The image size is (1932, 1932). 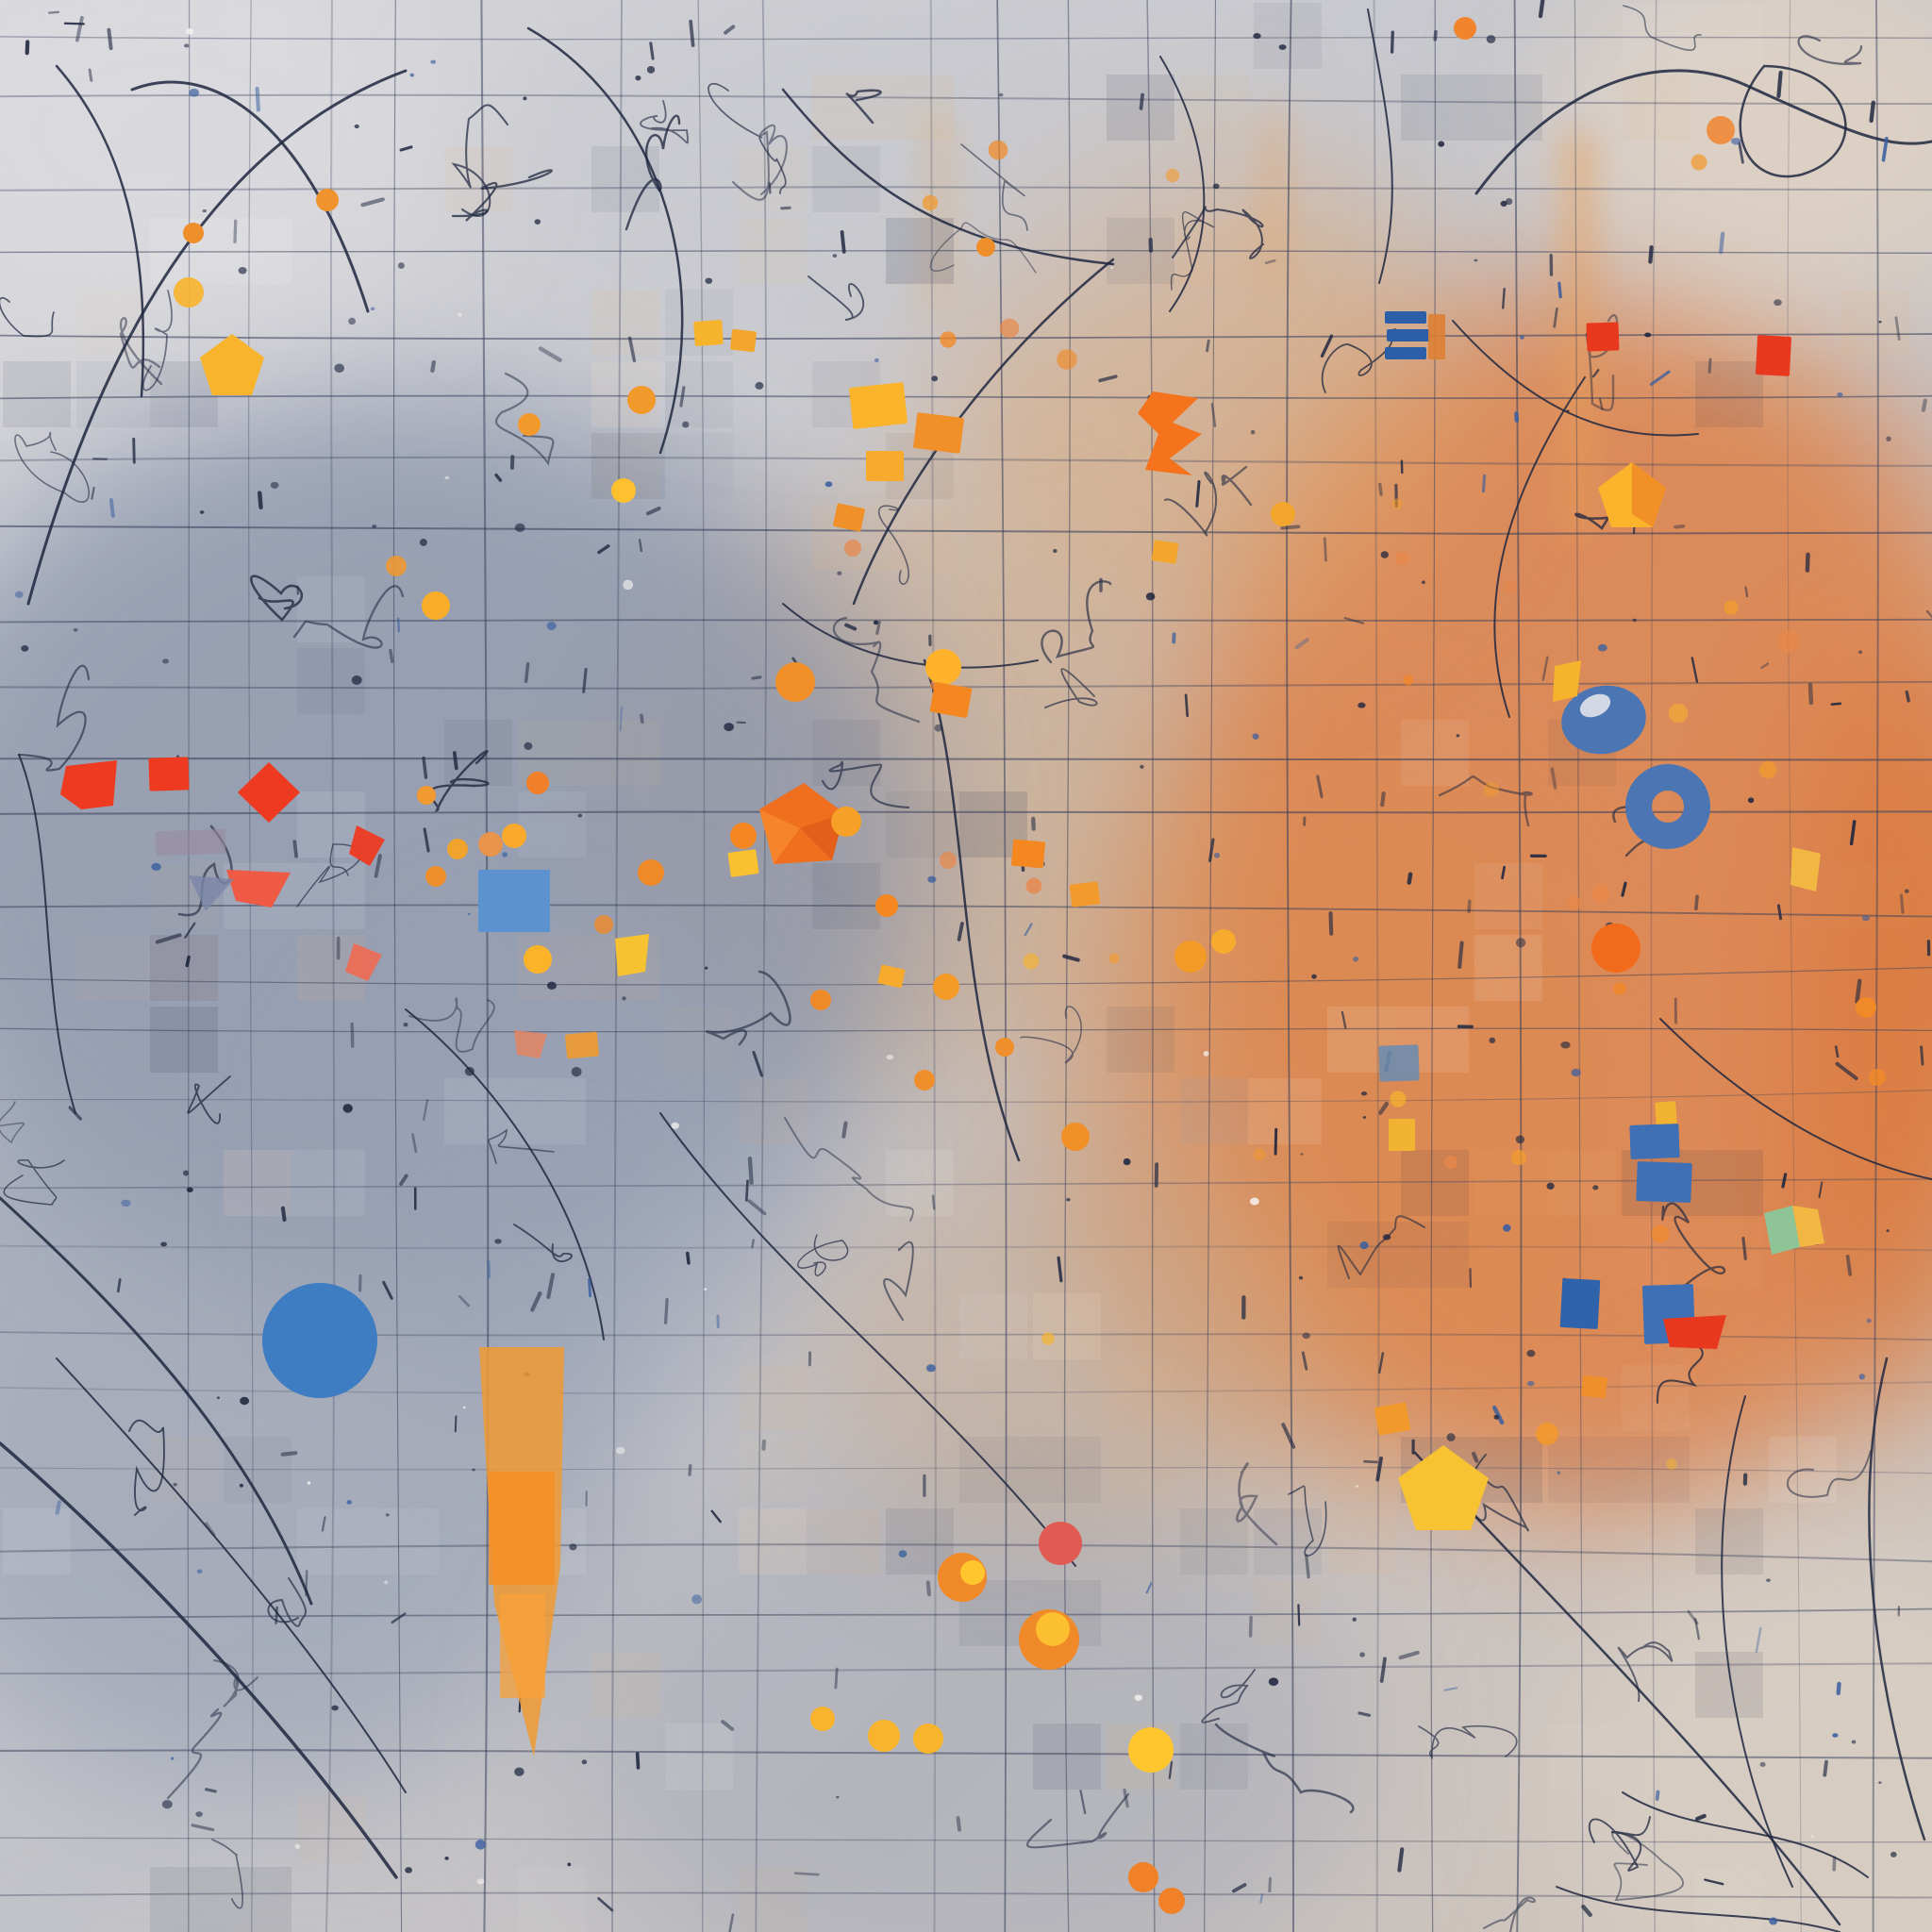 I want to click on wash-band, so click(x=940, y=212).